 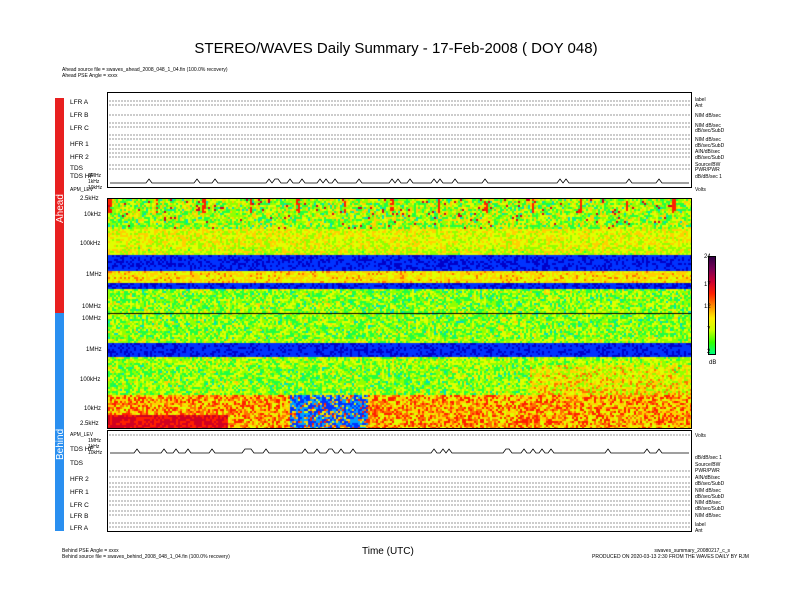 What do you see at coordinates (707, 307) in the screenshot?
I see `colorbar-tick-12: 12` at bounding box center [707, 307].